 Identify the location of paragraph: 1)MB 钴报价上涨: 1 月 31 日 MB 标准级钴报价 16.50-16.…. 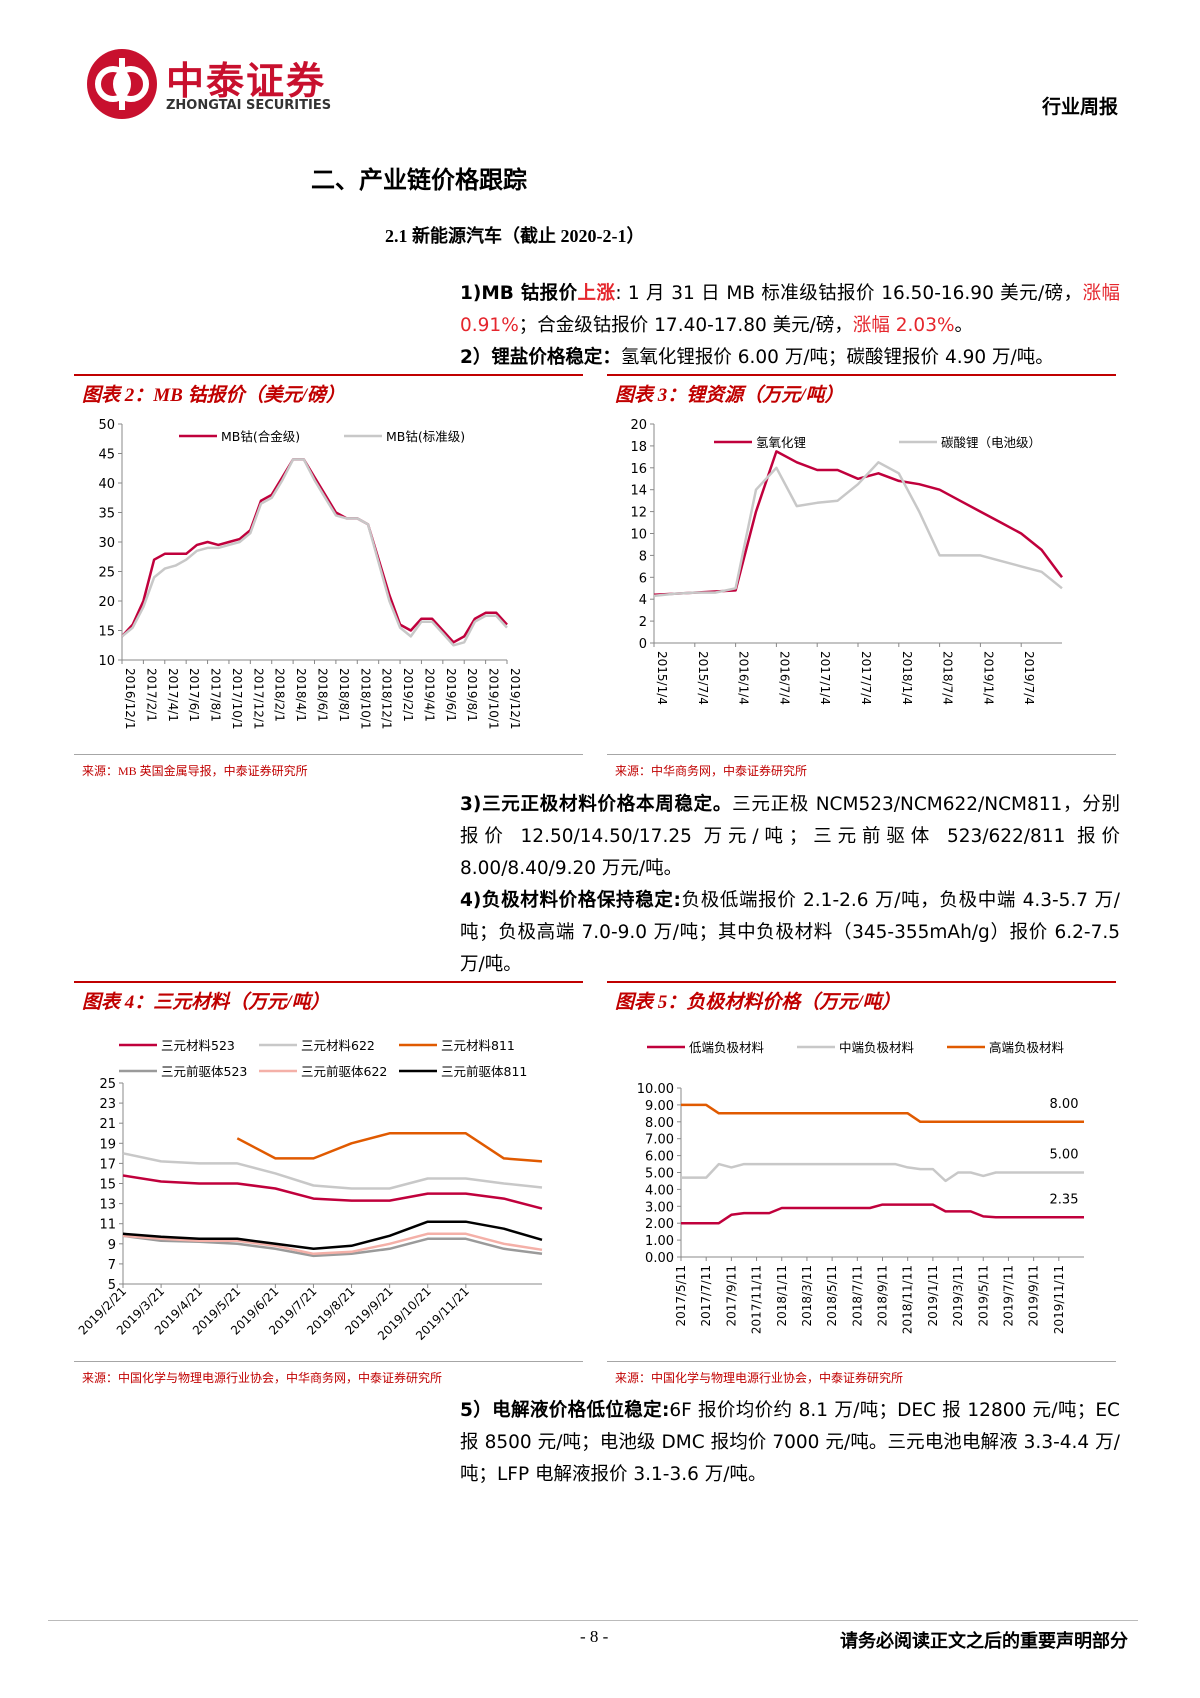
(790, 310).